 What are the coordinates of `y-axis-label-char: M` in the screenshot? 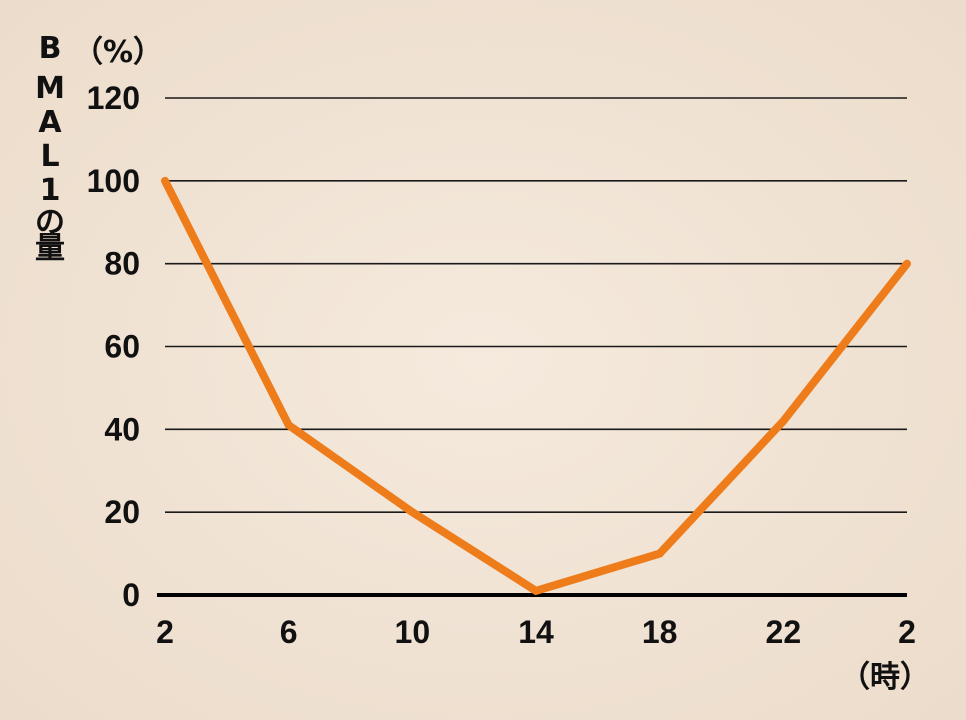 It's located at (50, 88).